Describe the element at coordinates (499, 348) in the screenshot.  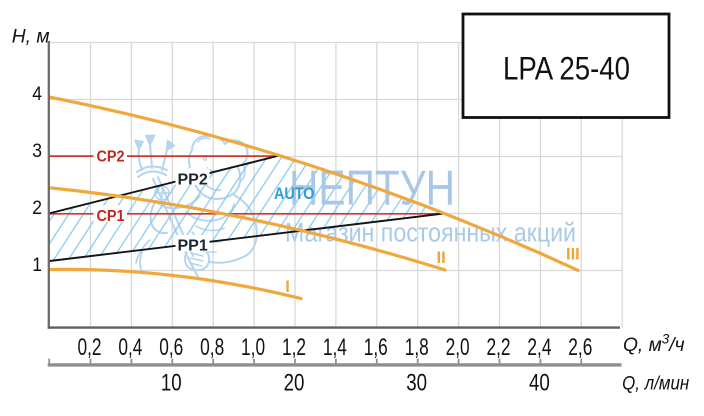
I see `svg-text: 2,2` at that location.